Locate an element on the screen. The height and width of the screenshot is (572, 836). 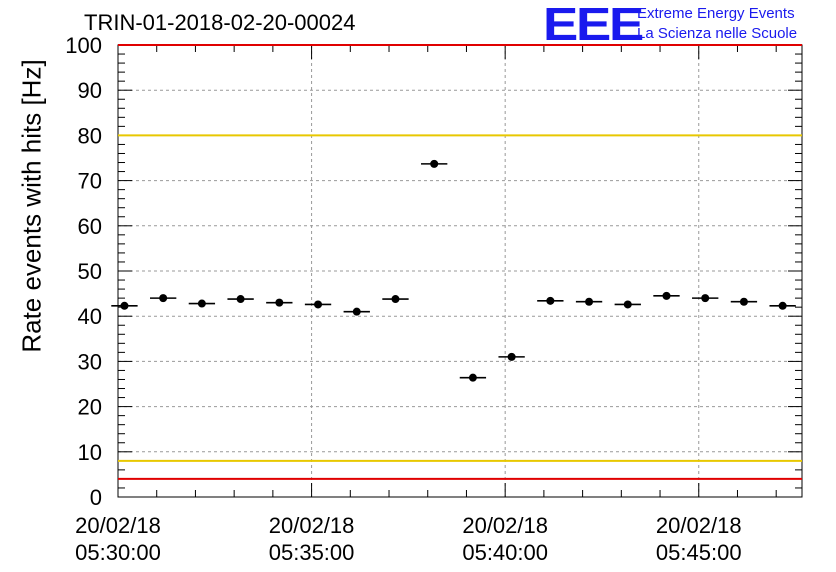
y-tick-label: 50 is located at coordinates (90, 271).